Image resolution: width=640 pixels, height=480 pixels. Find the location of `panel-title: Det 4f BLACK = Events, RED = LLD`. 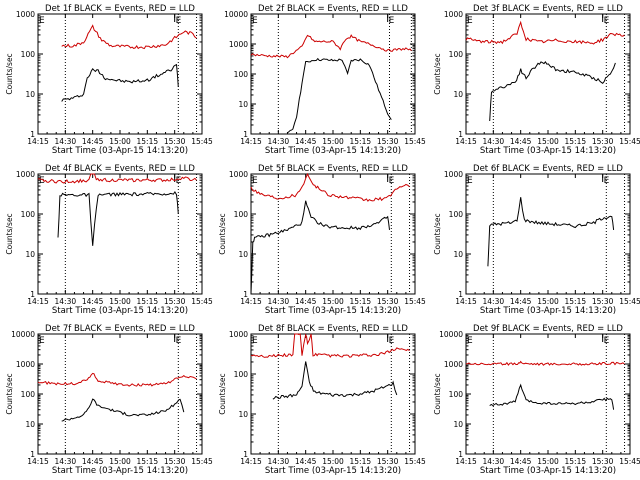

panel-title: Det 4f BLACK = Events, RED = LLD is located at coordinates (120, 169).